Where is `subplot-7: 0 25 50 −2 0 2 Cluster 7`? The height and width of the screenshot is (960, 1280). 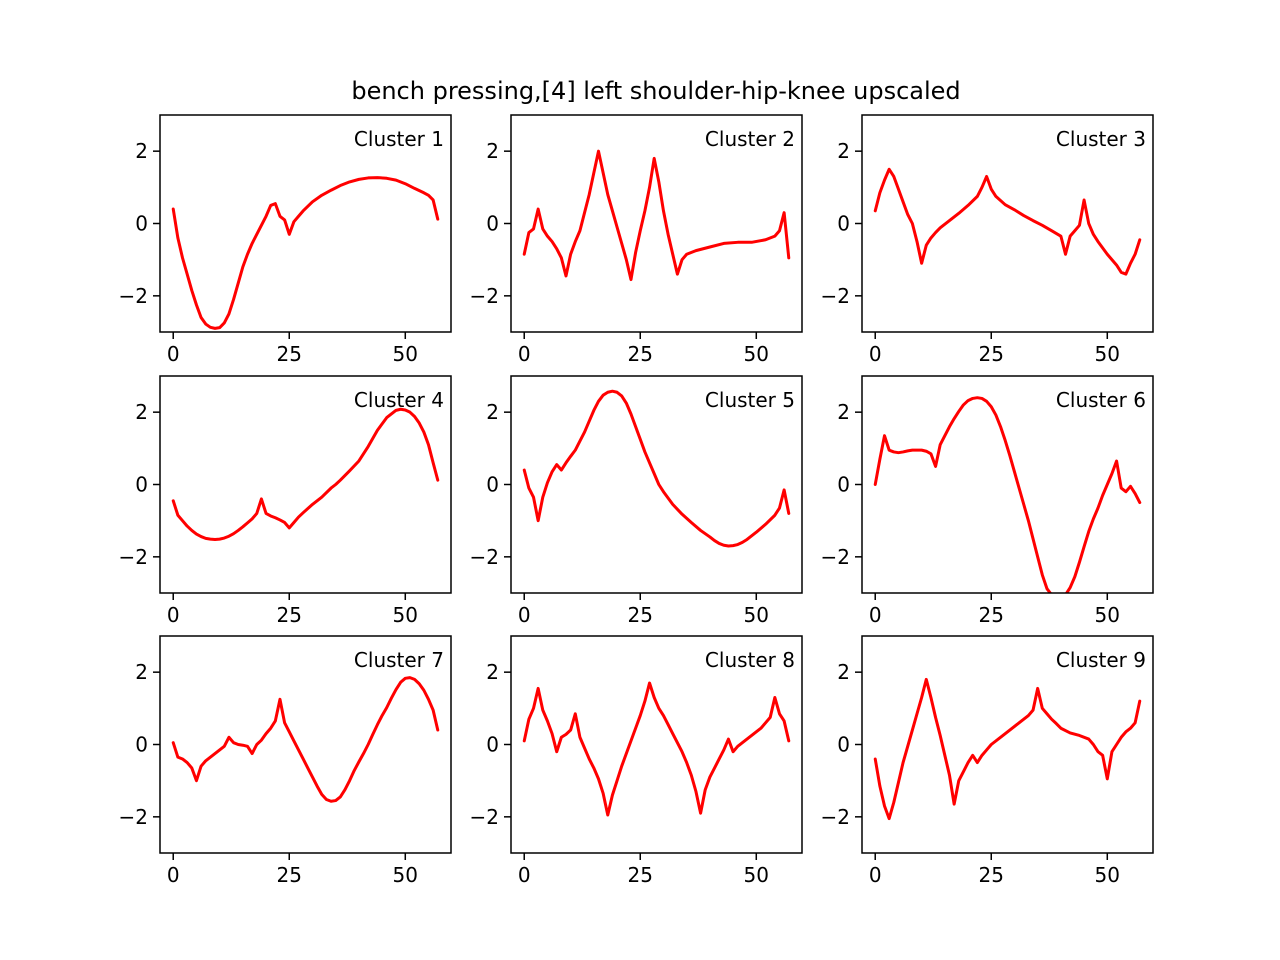 subplot-7: 0 25 50 −2 0 2 Cluster 7 is located at coordinates (285, 761).